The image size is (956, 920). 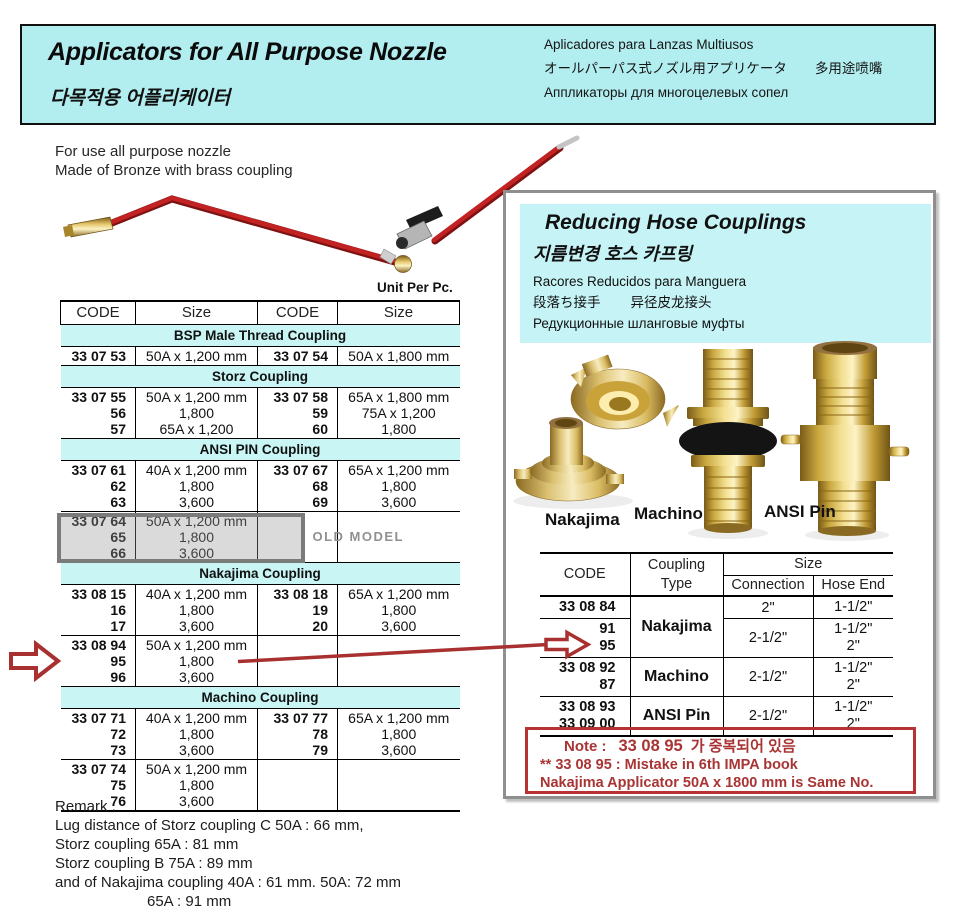 What do you see at coordinates (845, 438) in the screenshot?
I see `ansi-pin-coupling-image` at bounding box center [845, 438].